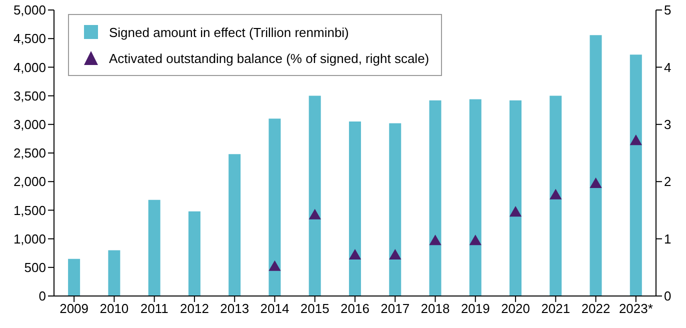 This screenshot has height=328, width=686. I want to click on x-tick-label: 2020, so click(515, 308).